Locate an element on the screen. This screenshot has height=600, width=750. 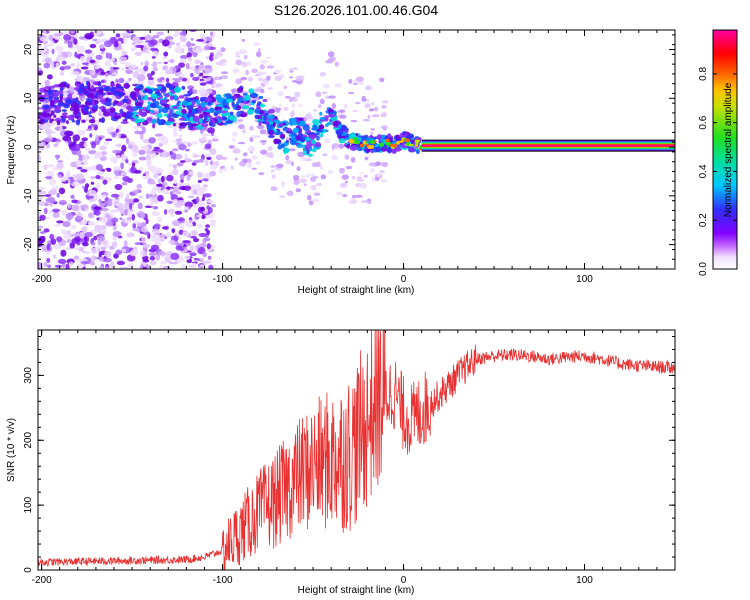
figure-title: S126.2026.101.00.46.G04 is located at coordinates (356, 10).